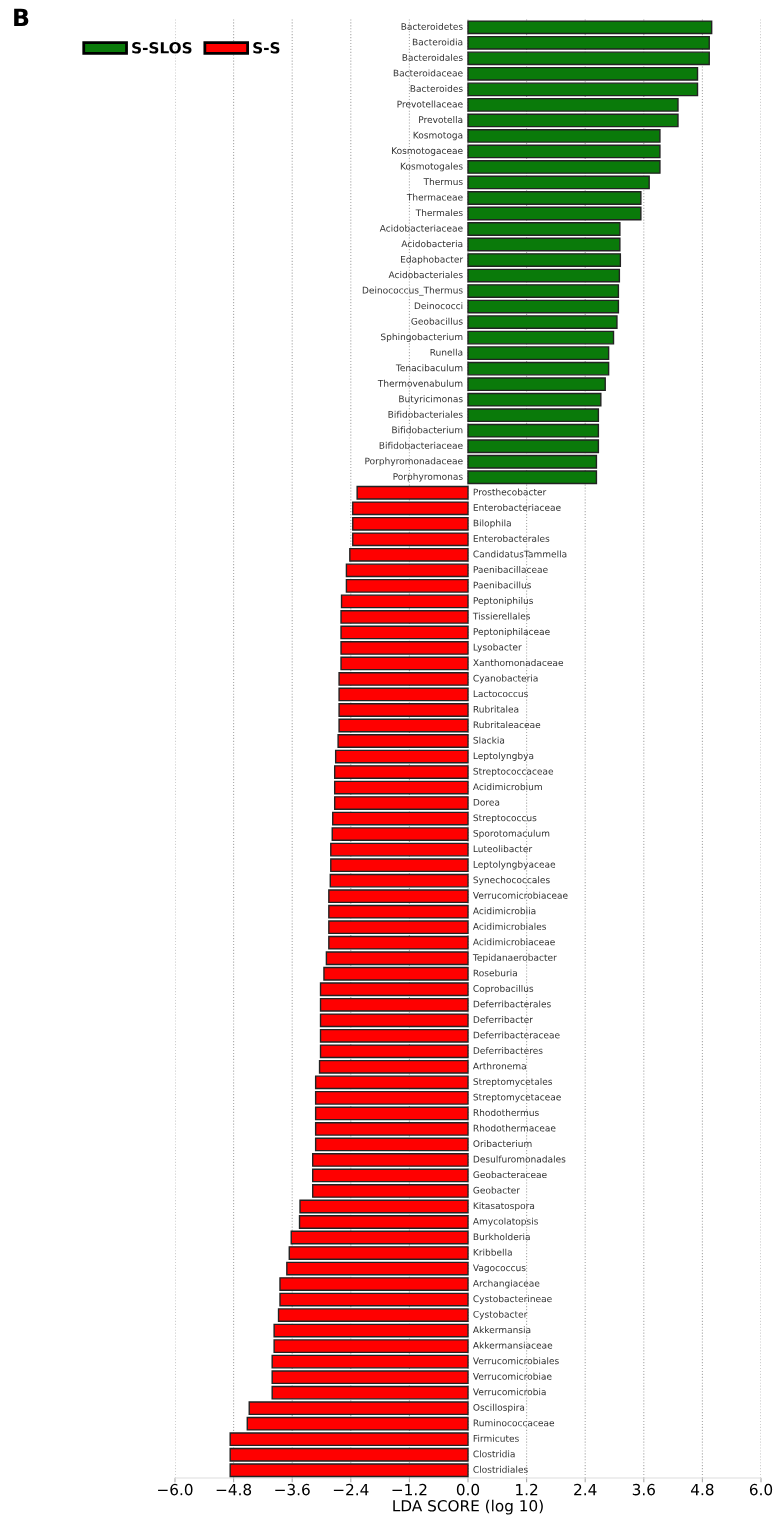  What do you see at coordinates (496, 1190) in the screenshot?
I see `y-tick-label: Geobacter` at bounding box center [496, 1190].